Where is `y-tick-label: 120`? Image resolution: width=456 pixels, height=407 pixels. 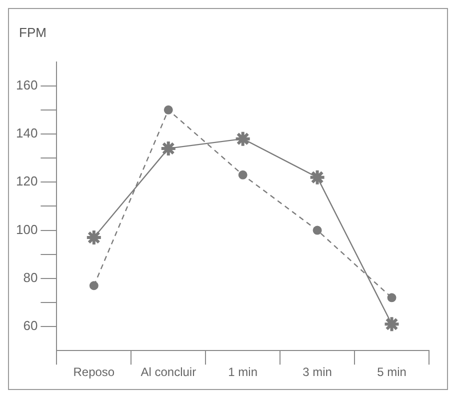 y-tick-label: 120 is located at coordinates (27, 181).